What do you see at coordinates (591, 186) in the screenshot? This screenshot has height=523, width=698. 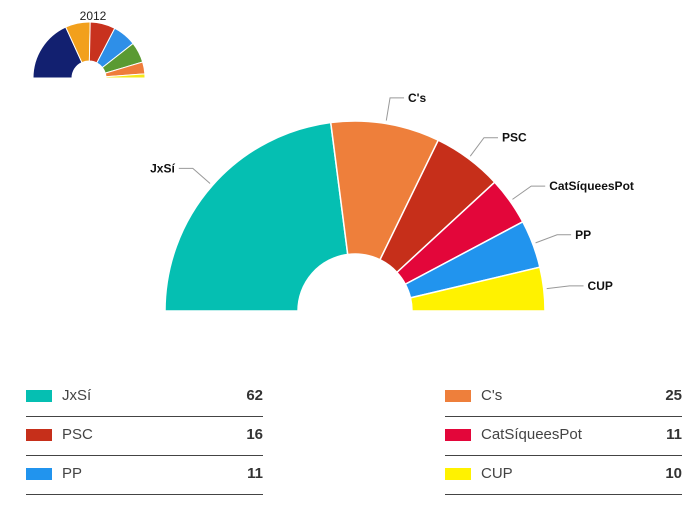 I see `slice-label-catsiqueespot: CatSíqueesPot` at bounding box center [591, 186].